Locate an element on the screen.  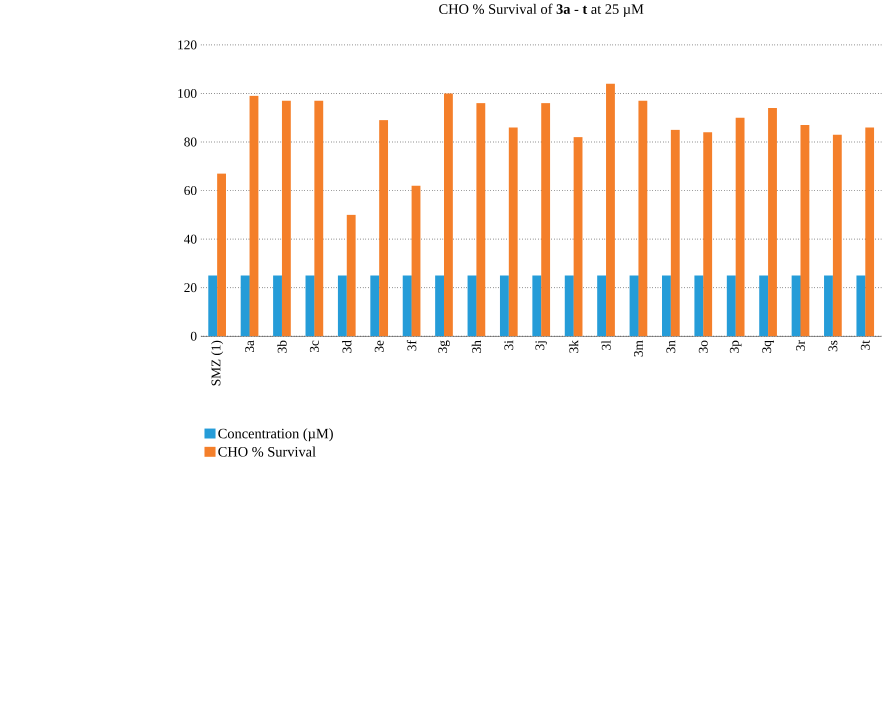
x-tick-label: 3h is located at coordinates (477, 346).